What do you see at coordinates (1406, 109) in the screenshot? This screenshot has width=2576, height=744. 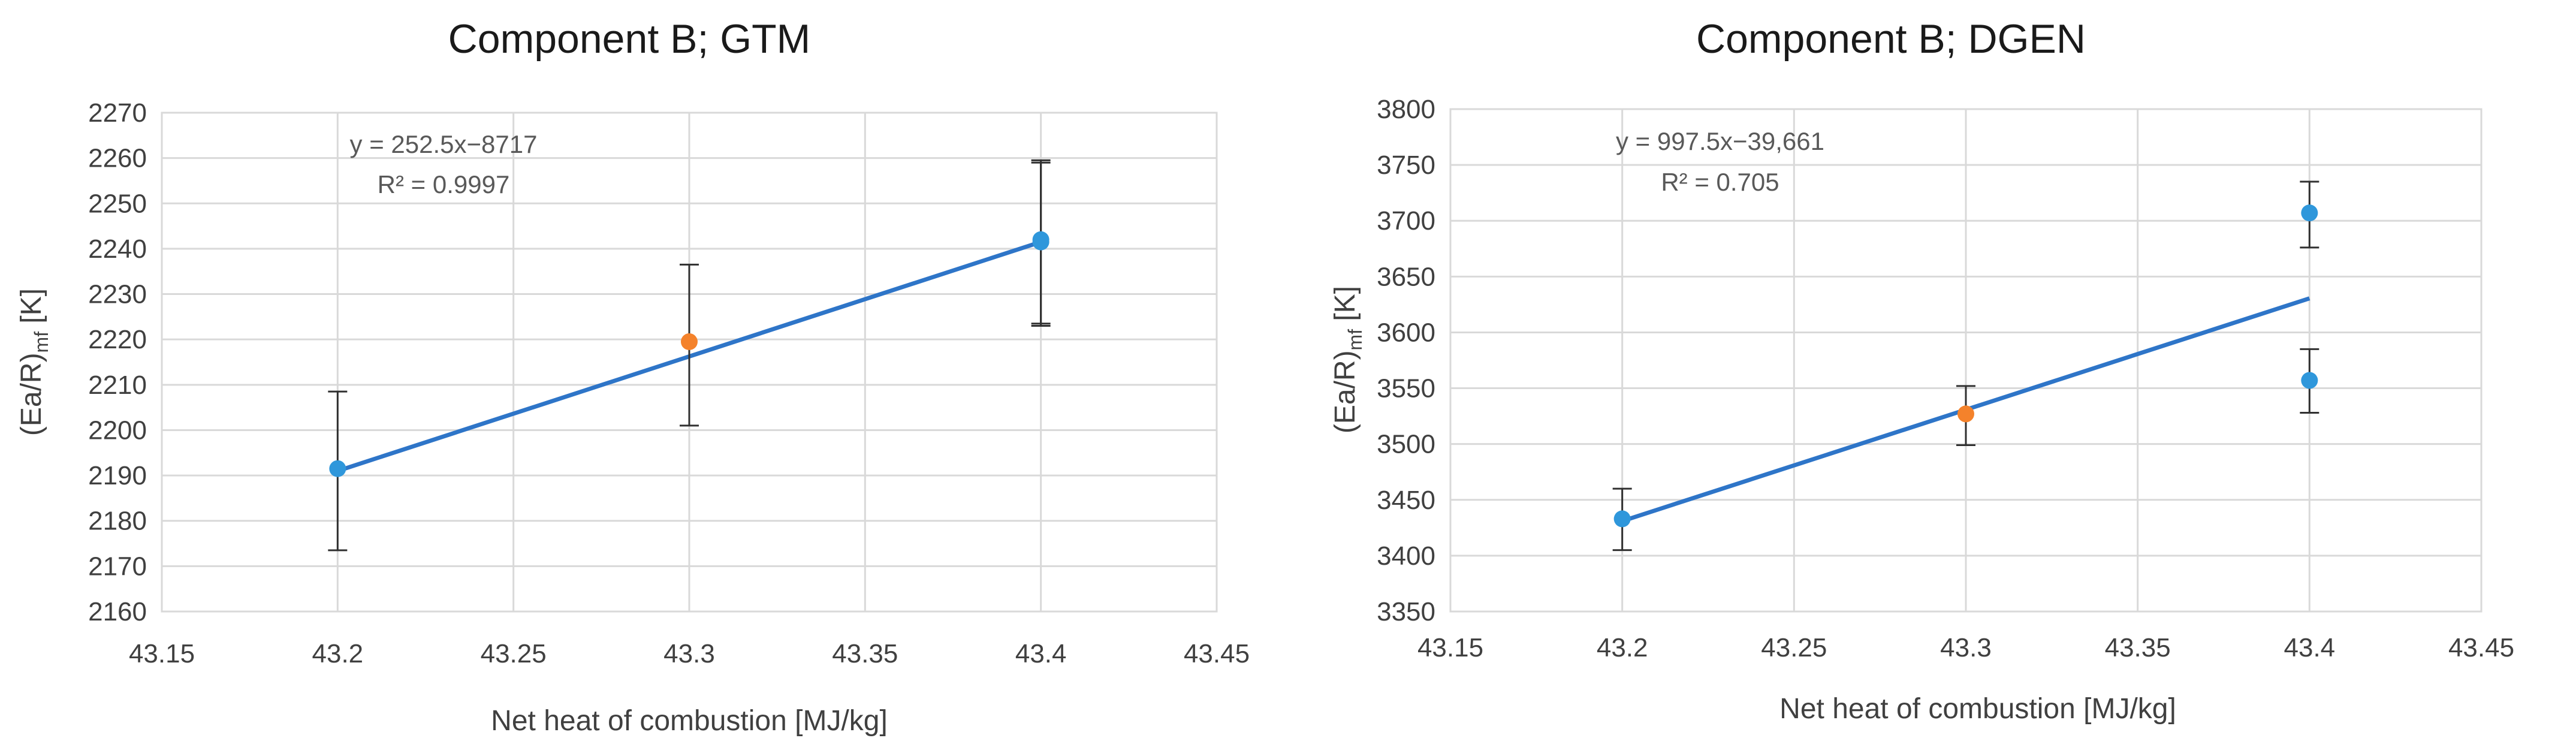 I see `y-tick-label: 3800` at bounding box center [1406, 109].